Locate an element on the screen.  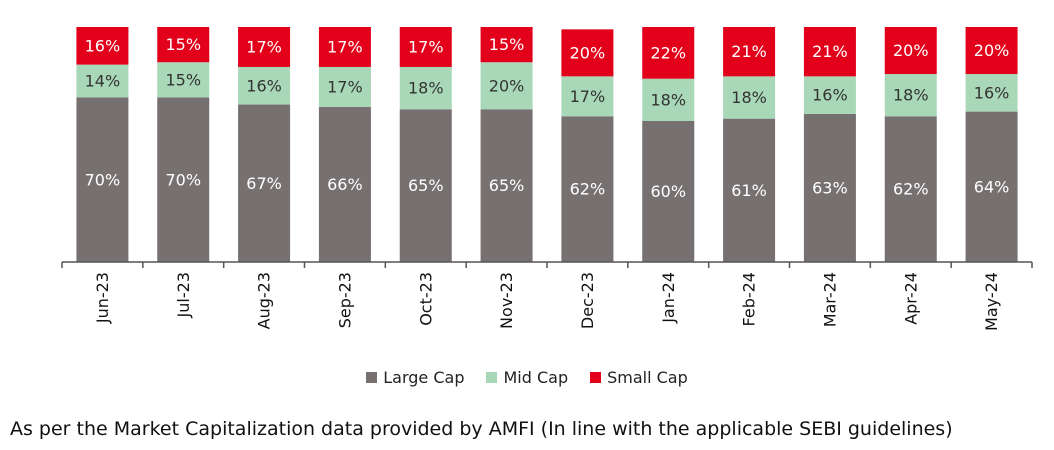
legend-item-mid-cap: Mid Cap is located at coordinates (527, 377).